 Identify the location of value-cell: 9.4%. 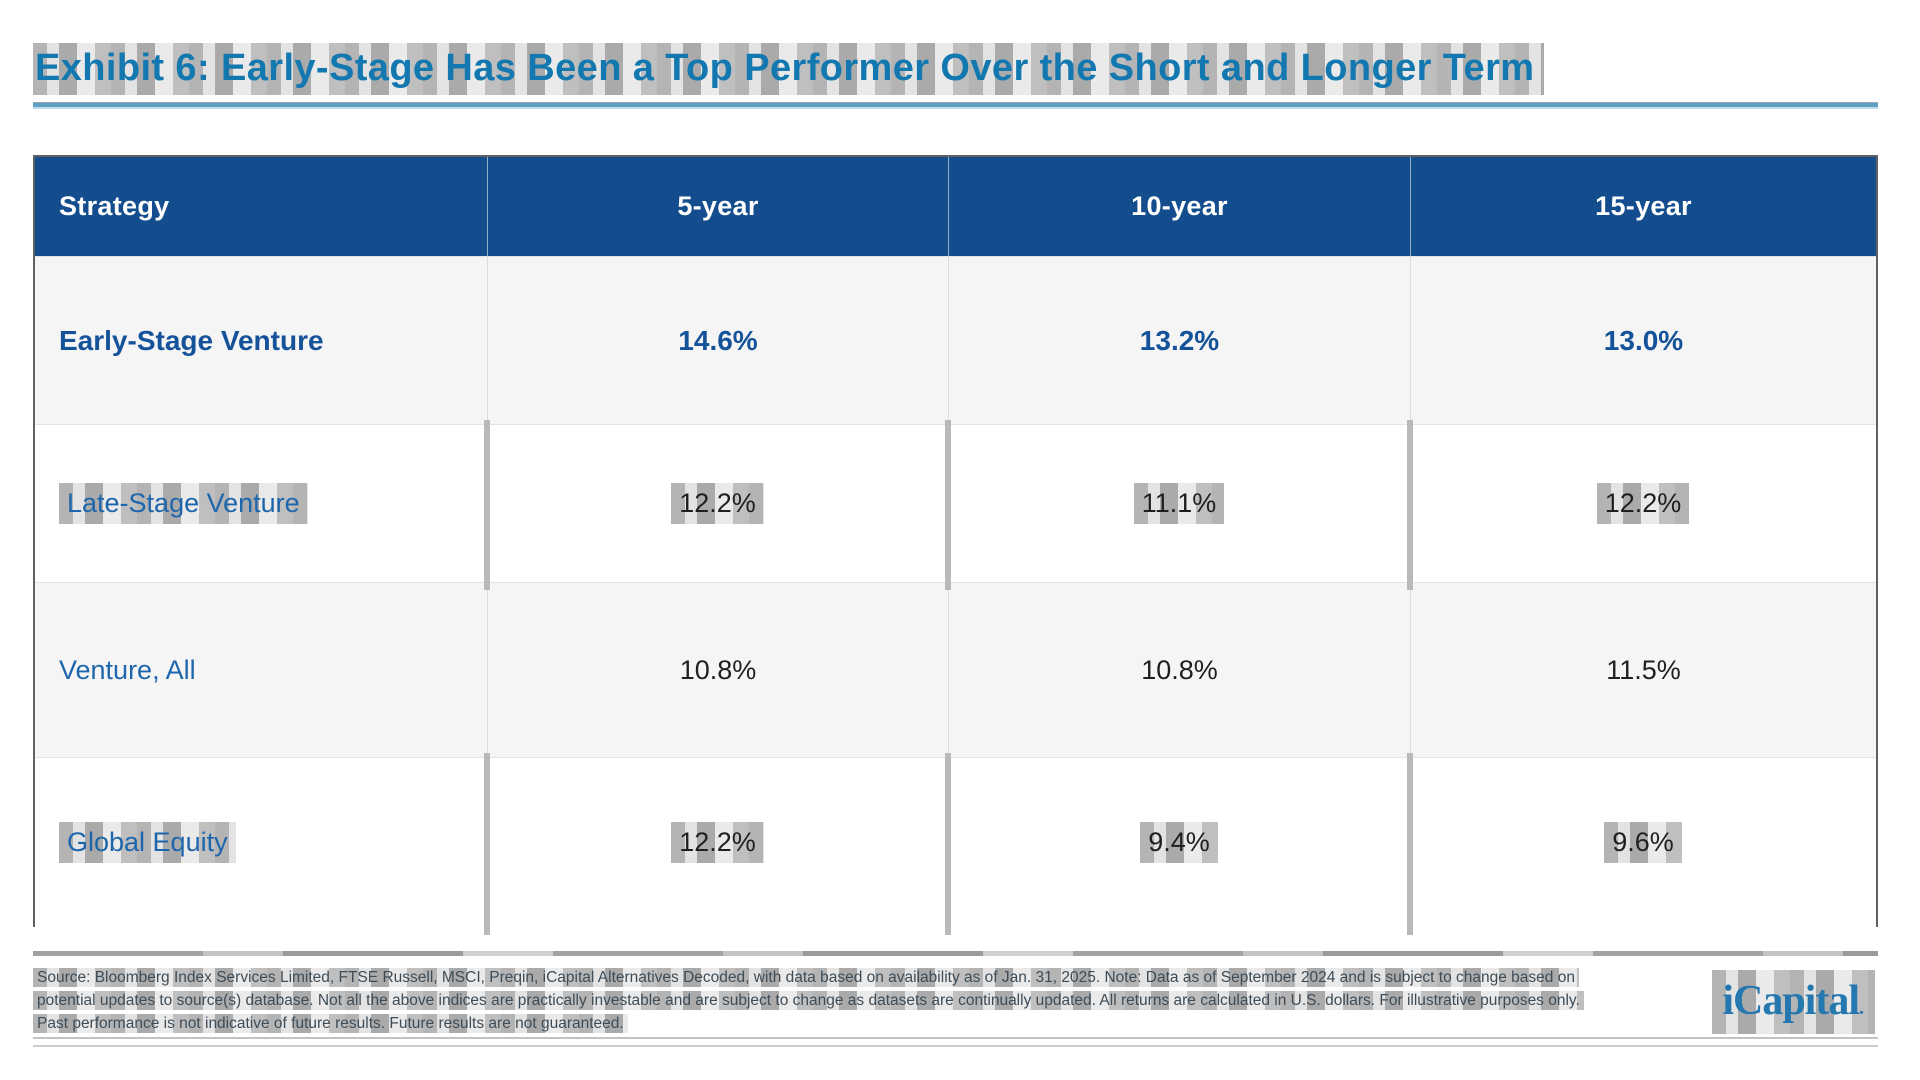
(1177, 844).